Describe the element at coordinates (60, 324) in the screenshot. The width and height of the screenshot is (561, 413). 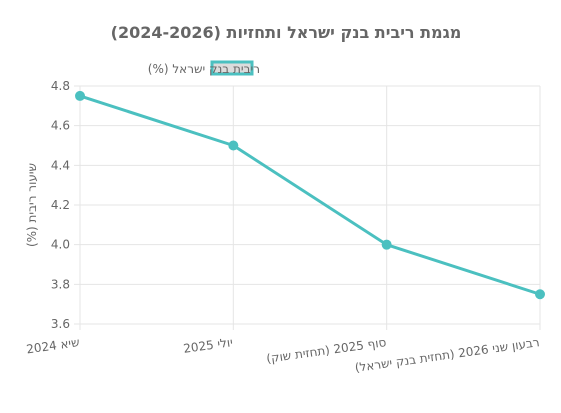
I see `y-tick-label: 3.6` at that location.